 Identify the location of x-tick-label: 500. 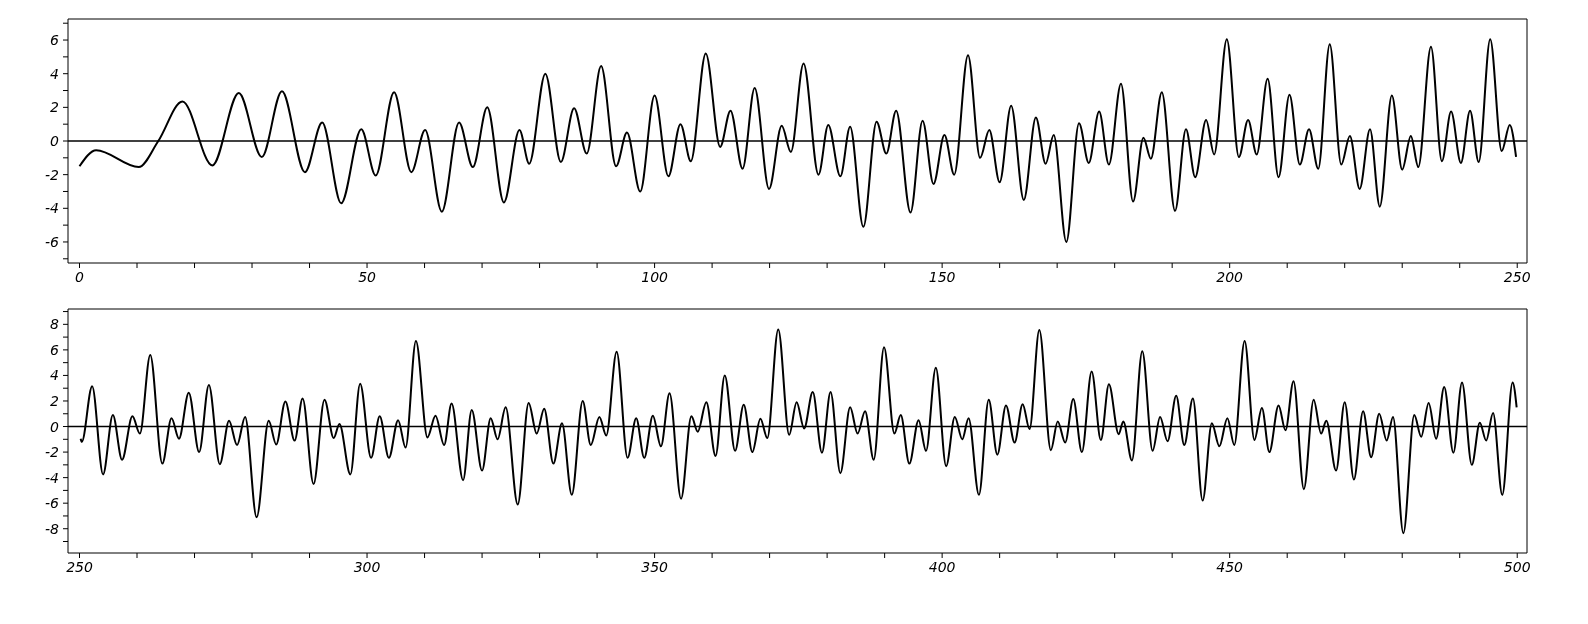
(1517, 567).